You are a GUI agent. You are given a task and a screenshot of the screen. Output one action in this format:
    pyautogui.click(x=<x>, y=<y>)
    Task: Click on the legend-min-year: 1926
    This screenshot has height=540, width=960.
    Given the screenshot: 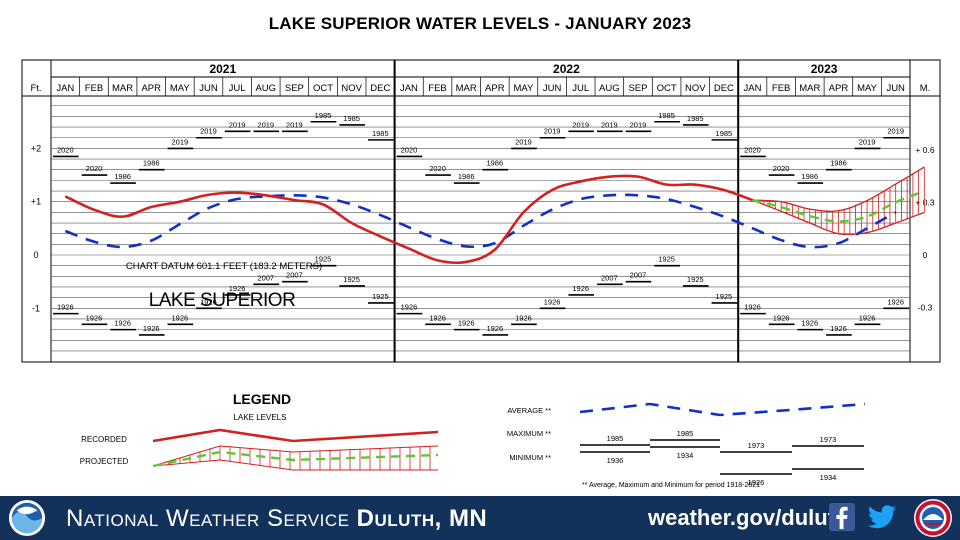 What is the action you would take?
    pyautogui.click(x=756, y=482)
    